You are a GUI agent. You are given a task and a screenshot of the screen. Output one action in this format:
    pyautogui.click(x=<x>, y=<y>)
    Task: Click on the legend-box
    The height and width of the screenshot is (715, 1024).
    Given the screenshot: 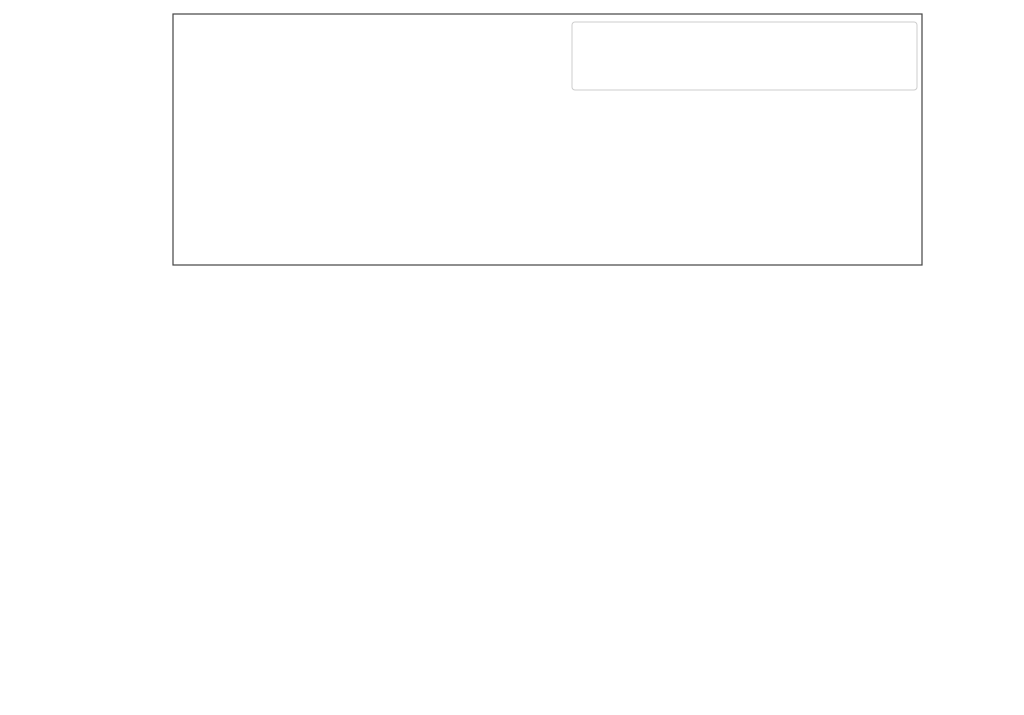 What is the action you would take?
    pyautogui.click(x=744, y=56)
    